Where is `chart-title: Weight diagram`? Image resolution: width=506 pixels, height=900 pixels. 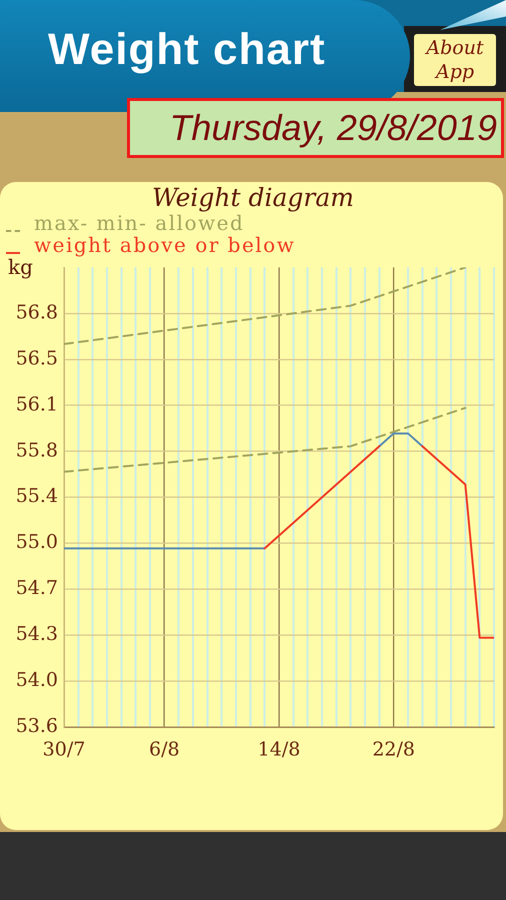 chart-title: Weight diagram is located at coordinates (252, 197).